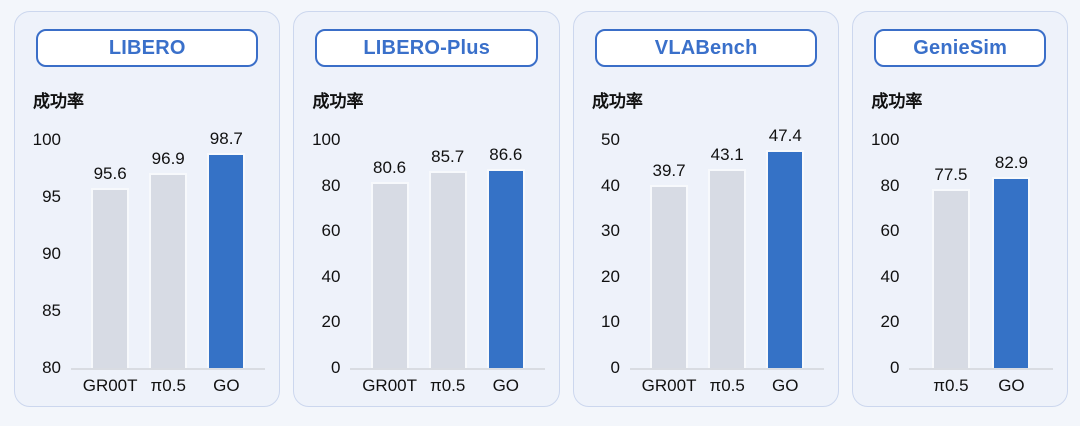 This screenshot has width=1080, height=426. I want to click on panel-title: VLABench, so click(706, 47).